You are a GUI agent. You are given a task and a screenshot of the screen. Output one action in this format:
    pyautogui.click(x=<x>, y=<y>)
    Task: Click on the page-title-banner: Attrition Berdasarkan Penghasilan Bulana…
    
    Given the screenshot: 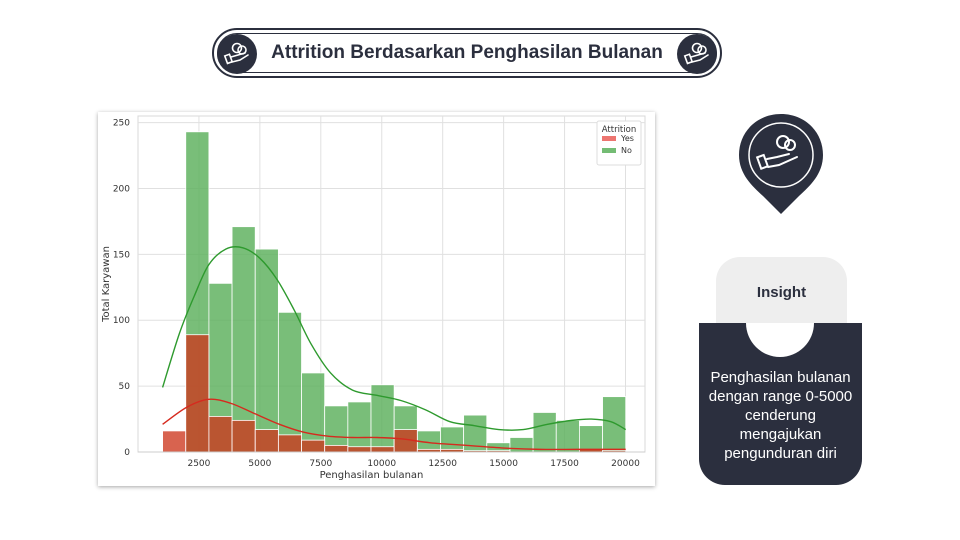 What is the action you would take?
    pyautogui.click(x=467, y=53)
    